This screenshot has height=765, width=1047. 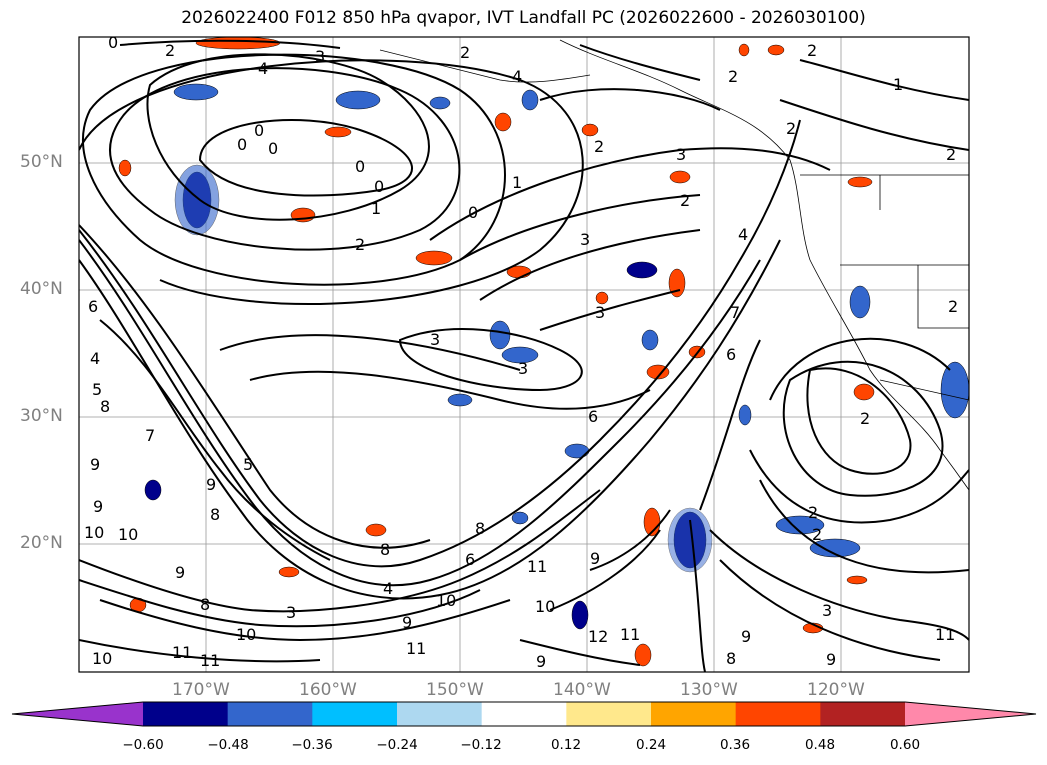 I want to click on colorbar-extend-high, so click(x=970, y=714).